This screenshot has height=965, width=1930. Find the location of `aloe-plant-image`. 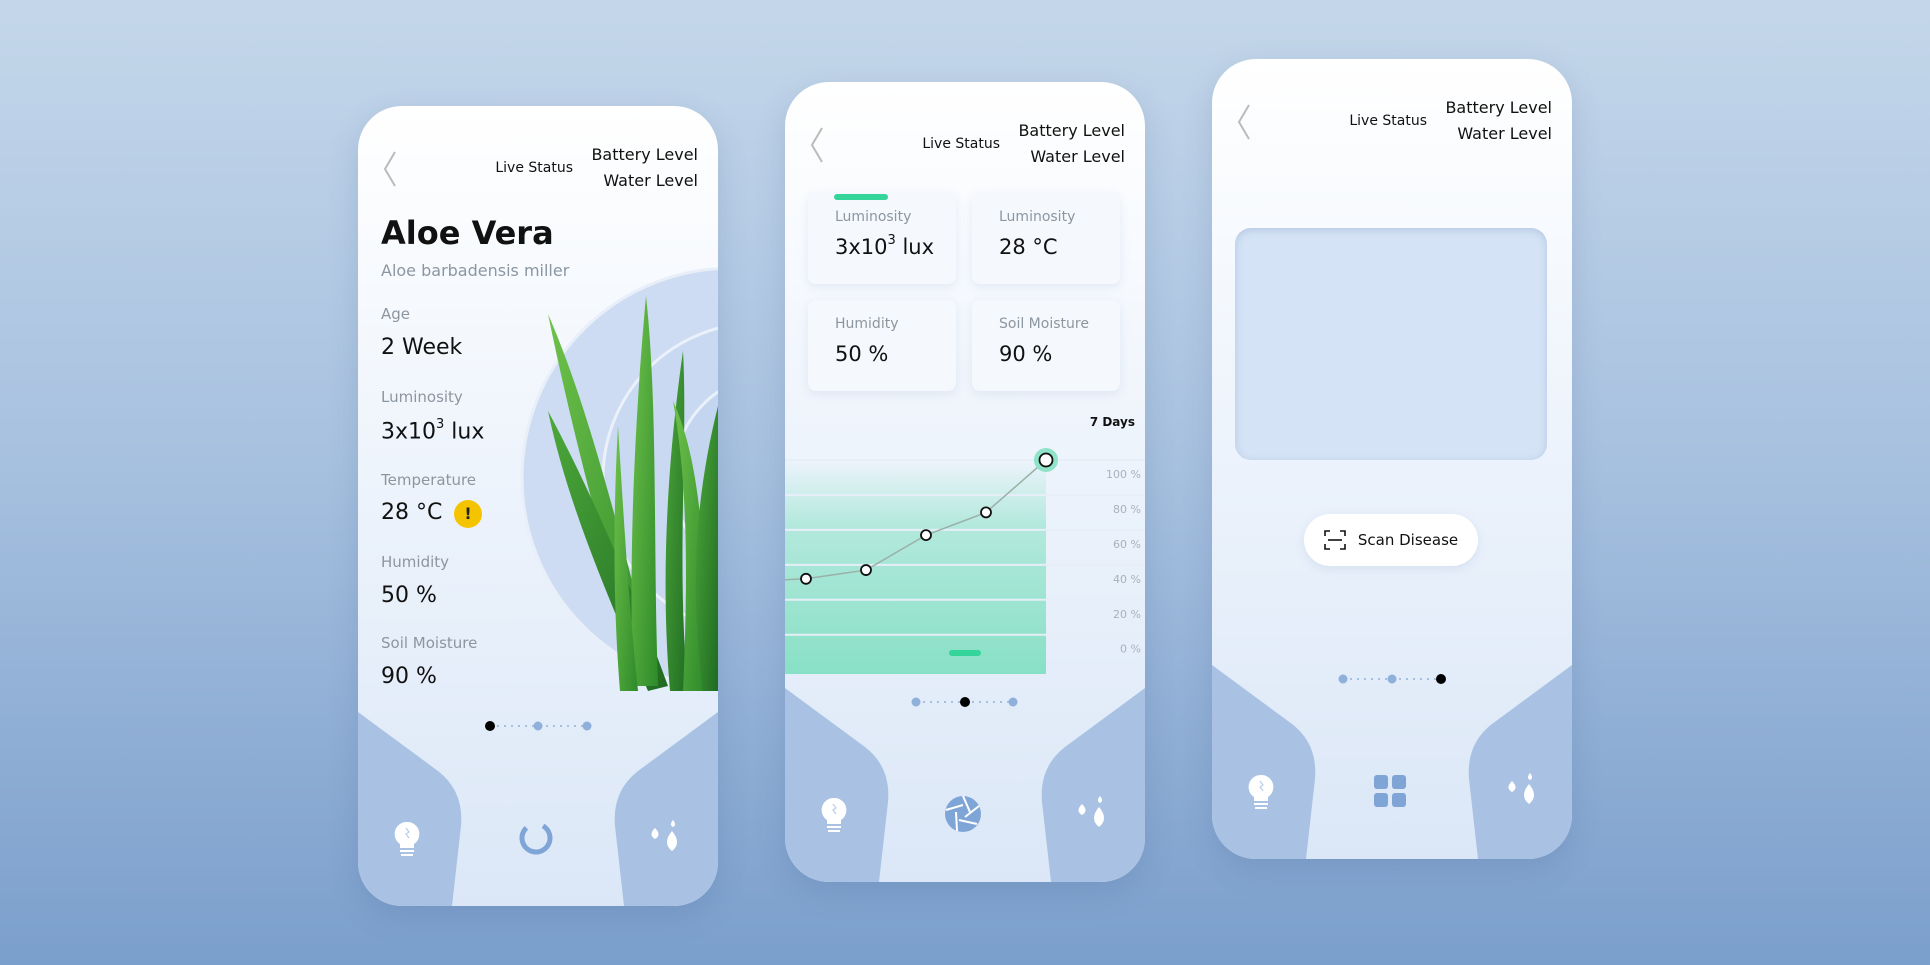

aloe-plant-image is located at coordinates (633, 493).